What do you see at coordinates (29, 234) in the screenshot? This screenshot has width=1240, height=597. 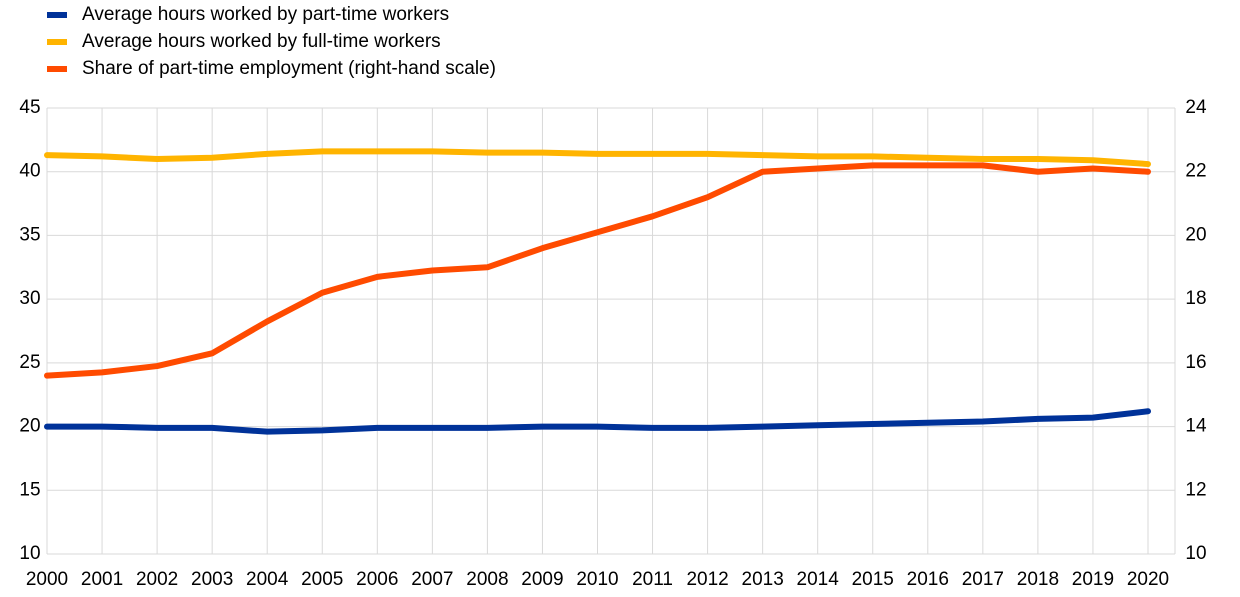 I see `y-tick-label: 35` at bounding box center [29, 234].